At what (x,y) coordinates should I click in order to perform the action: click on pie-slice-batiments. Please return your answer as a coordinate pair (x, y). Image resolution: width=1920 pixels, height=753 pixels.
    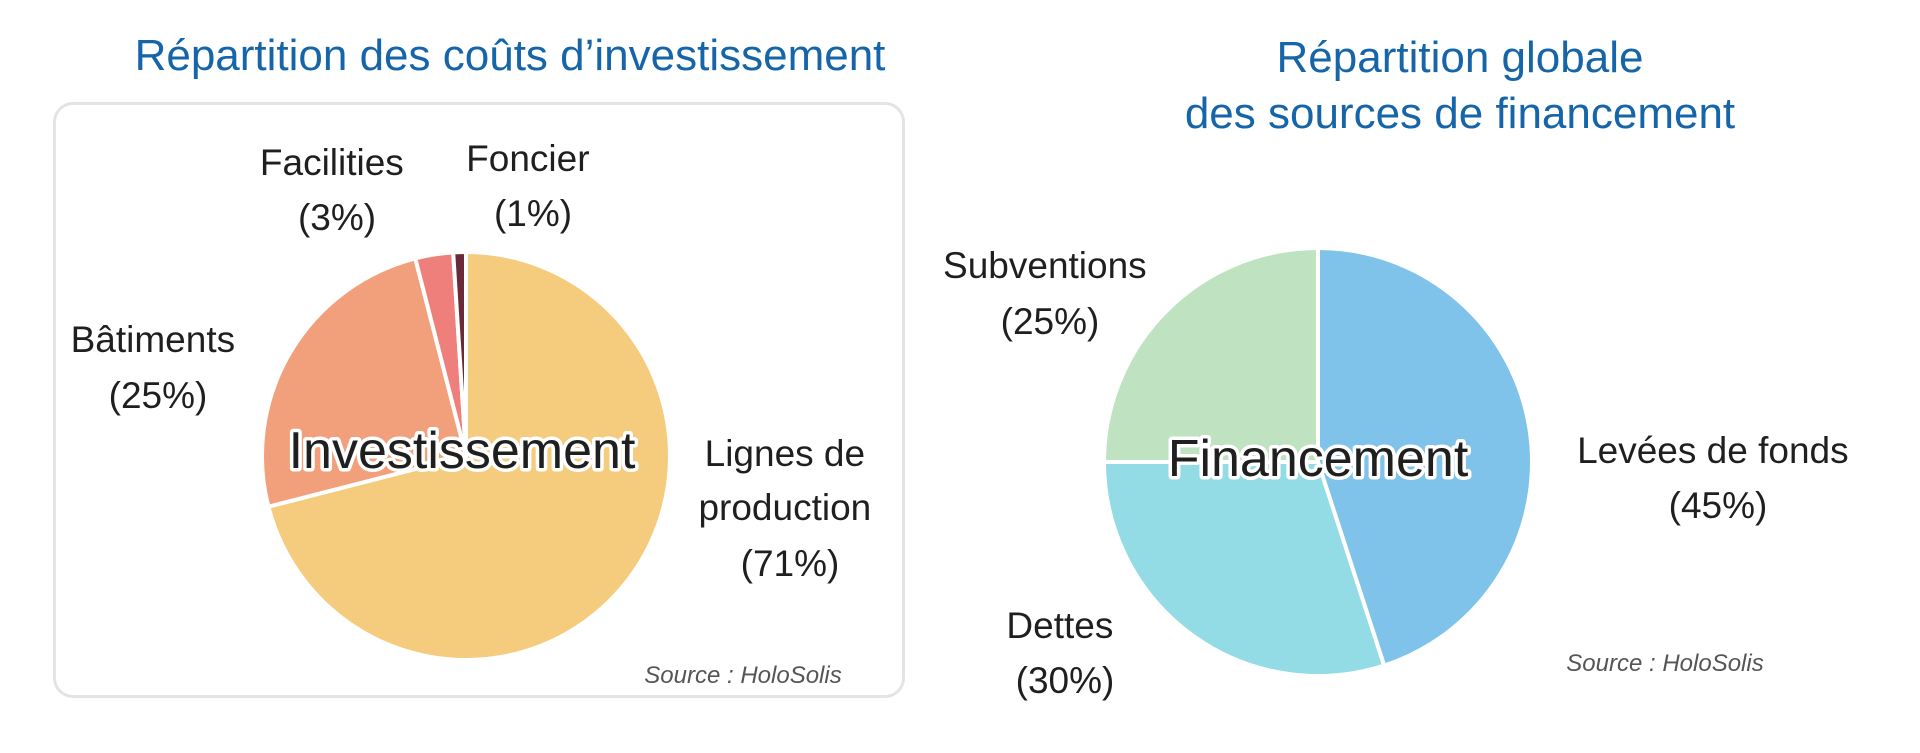
    Looking at the image, I should click on (364, 382).